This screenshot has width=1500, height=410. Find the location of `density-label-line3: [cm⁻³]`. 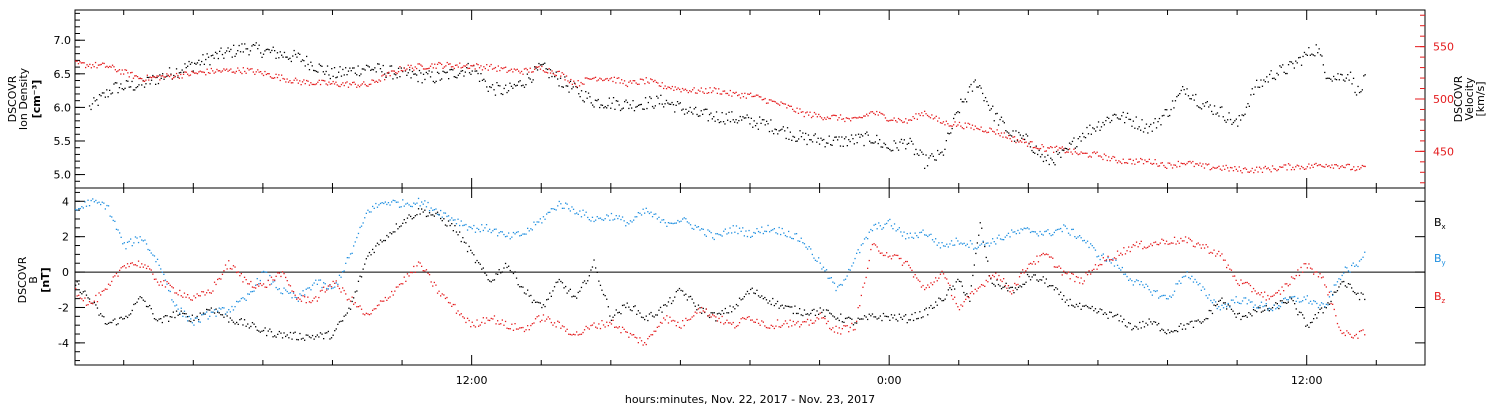

density-label-line3: [cm⁻³] is located at coordinates (36, 99).